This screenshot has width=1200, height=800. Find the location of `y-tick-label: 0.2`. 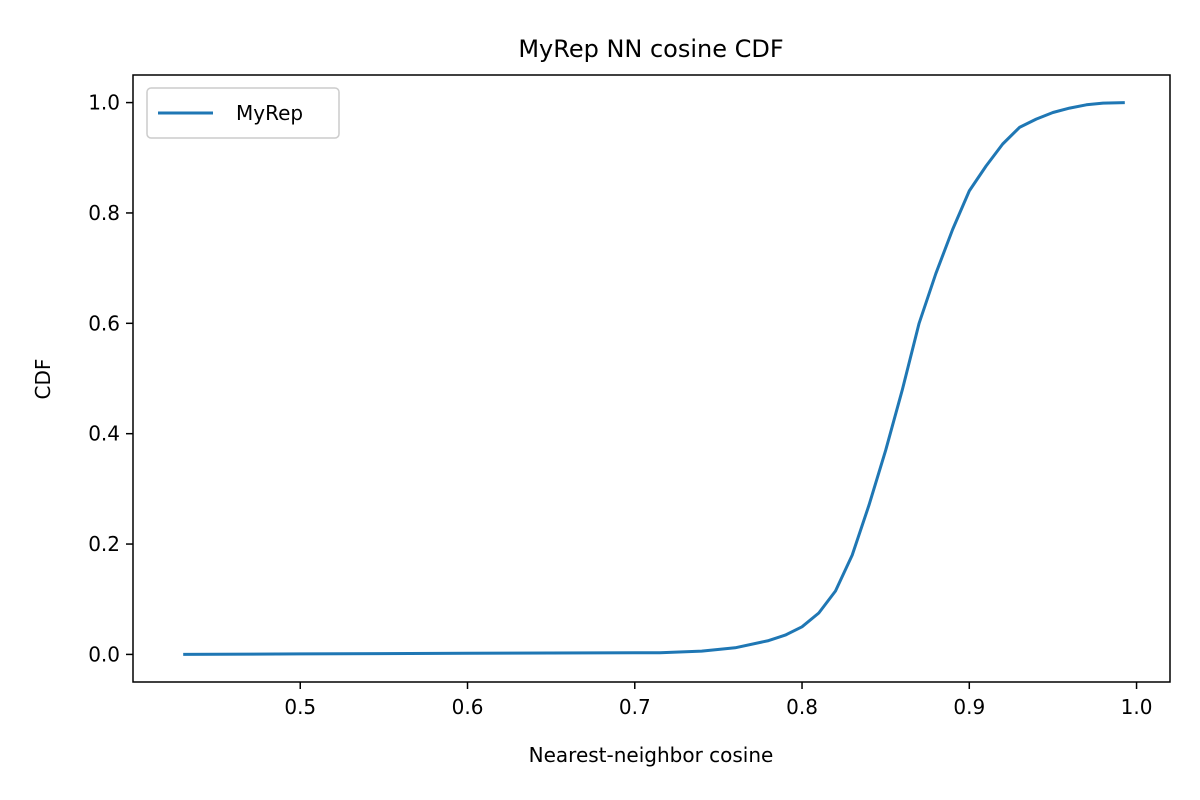

y-tick-label: 0.2 is located at coordinates (104, 544).